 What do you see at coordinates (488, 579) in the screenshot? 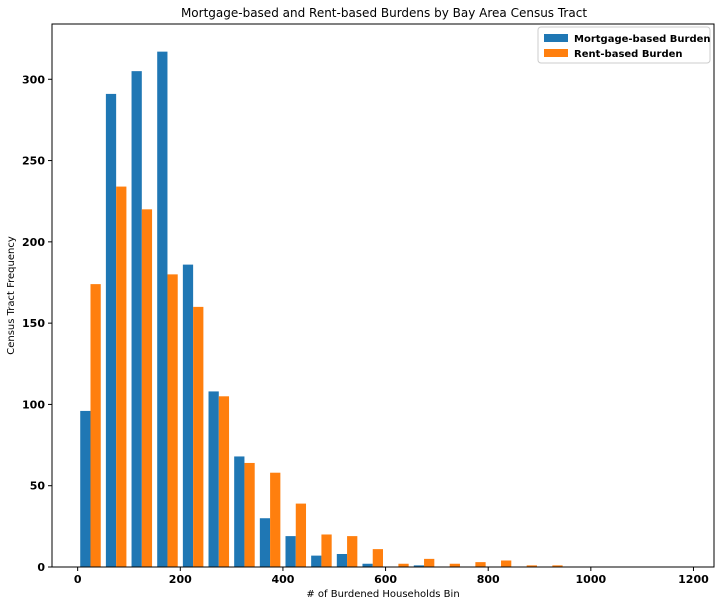
I see `x-tick-label-800: 800` at bounding box center [488, 579].